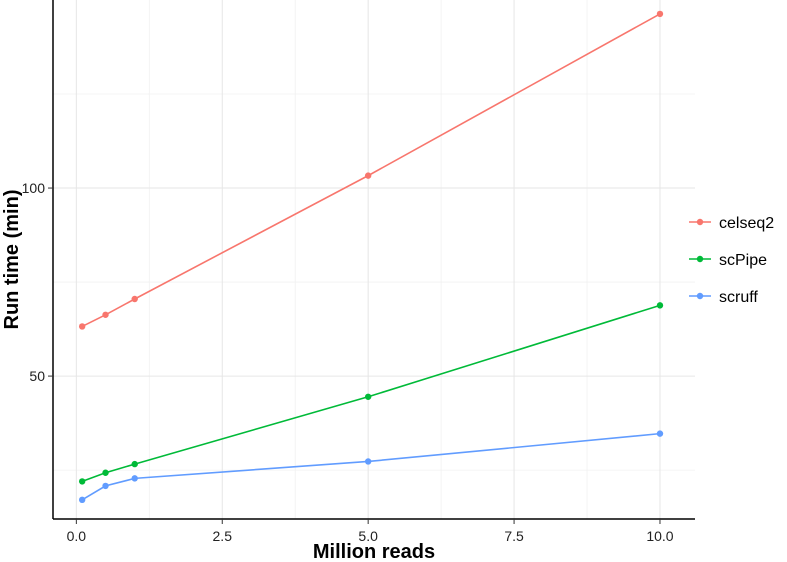  I want to click on legend: celseq2 scPipe scruff, so click(731, 260).